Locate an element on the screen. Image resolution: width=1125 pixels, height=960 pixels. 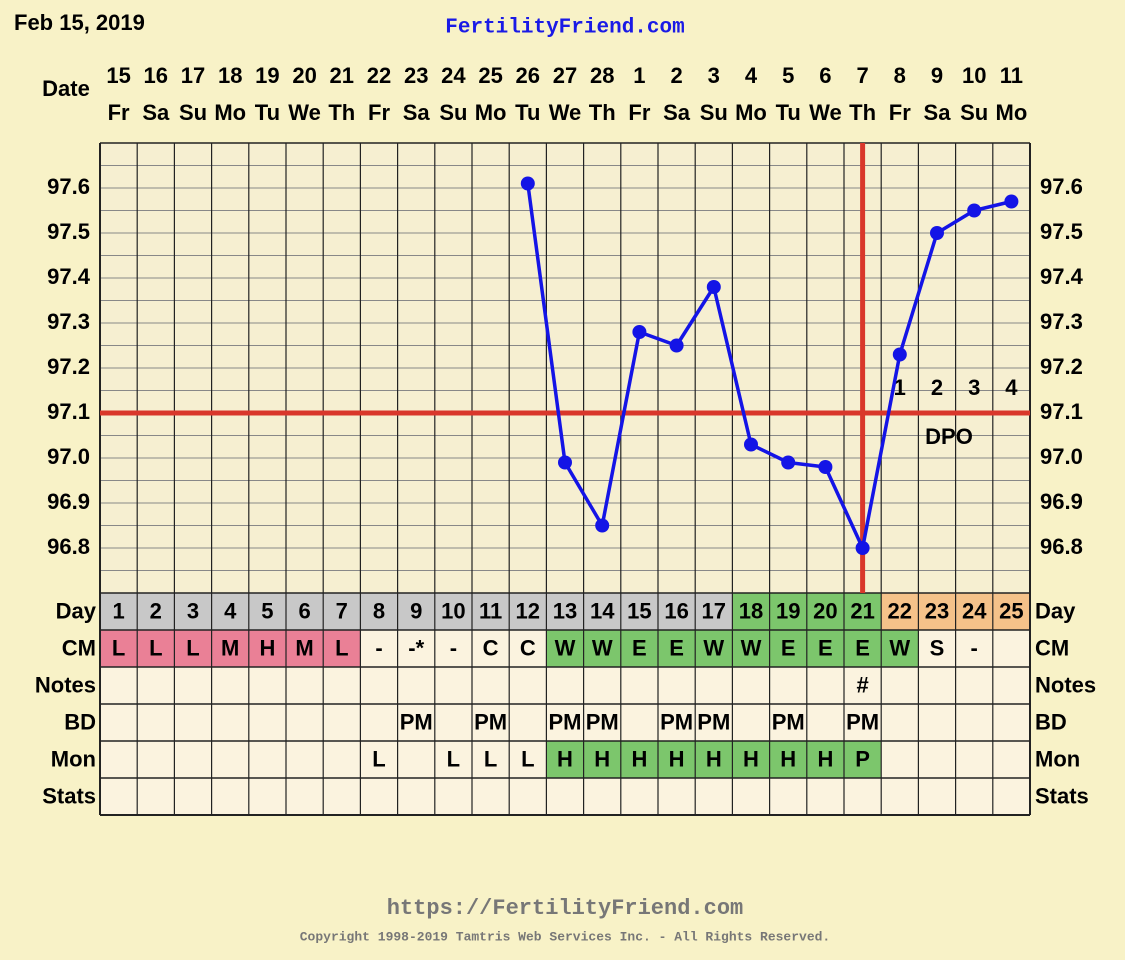
date-label: 1 is located at coordinates (639, 75).